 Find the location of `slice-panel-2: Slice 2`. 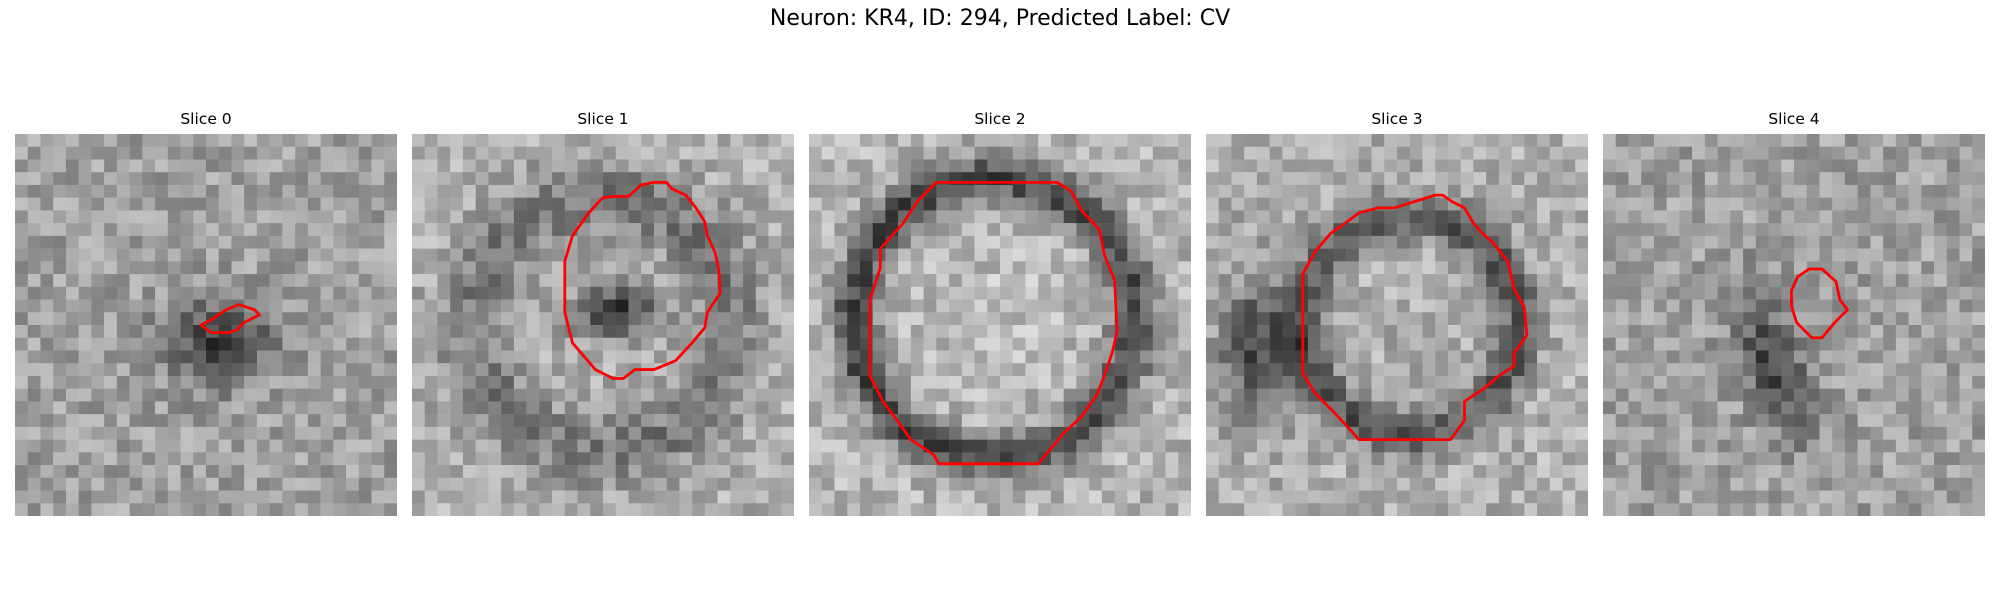

slice-panel-2: Slice 2 is located at coordinates (1000, 312).